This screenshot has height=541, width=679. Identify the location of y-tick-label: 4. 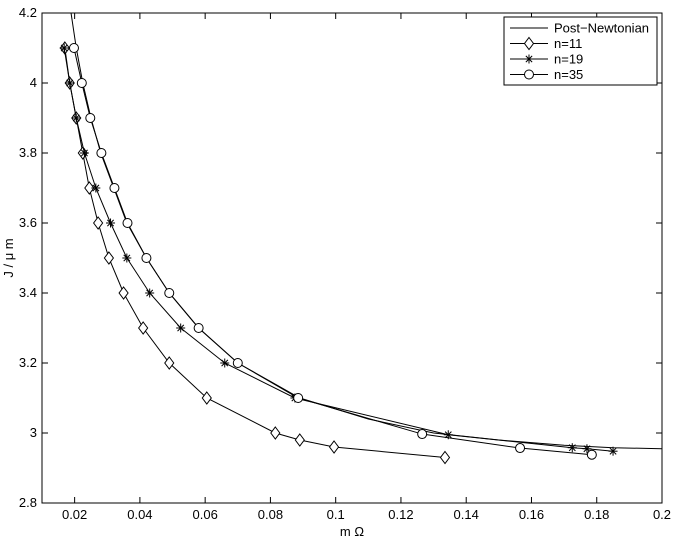
(33, 82).